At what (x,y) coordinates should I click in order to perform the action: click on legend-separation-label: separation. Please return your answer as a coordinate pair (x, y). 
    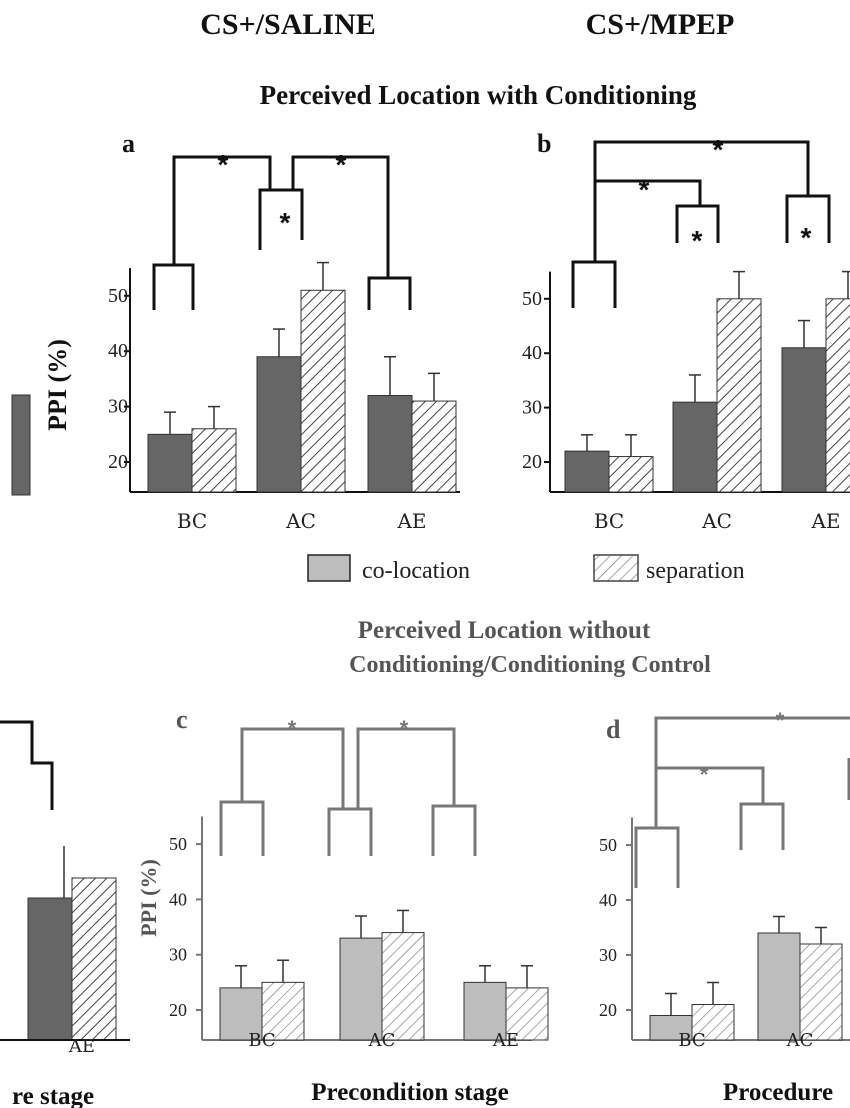
    Looking at the image, I should click on (695, 571).